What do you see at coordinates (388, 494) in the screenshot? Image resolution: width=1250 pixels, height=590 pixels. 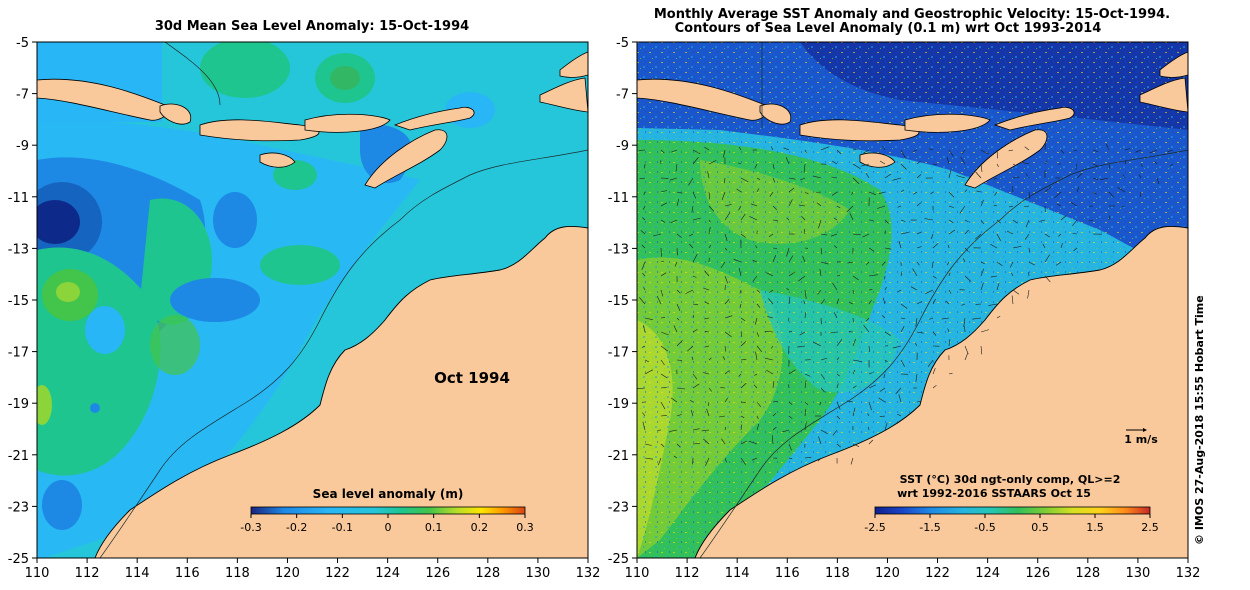 I see `left-colorbar-title: Sea level anomaly (m)` at bounding box center [388, 494].